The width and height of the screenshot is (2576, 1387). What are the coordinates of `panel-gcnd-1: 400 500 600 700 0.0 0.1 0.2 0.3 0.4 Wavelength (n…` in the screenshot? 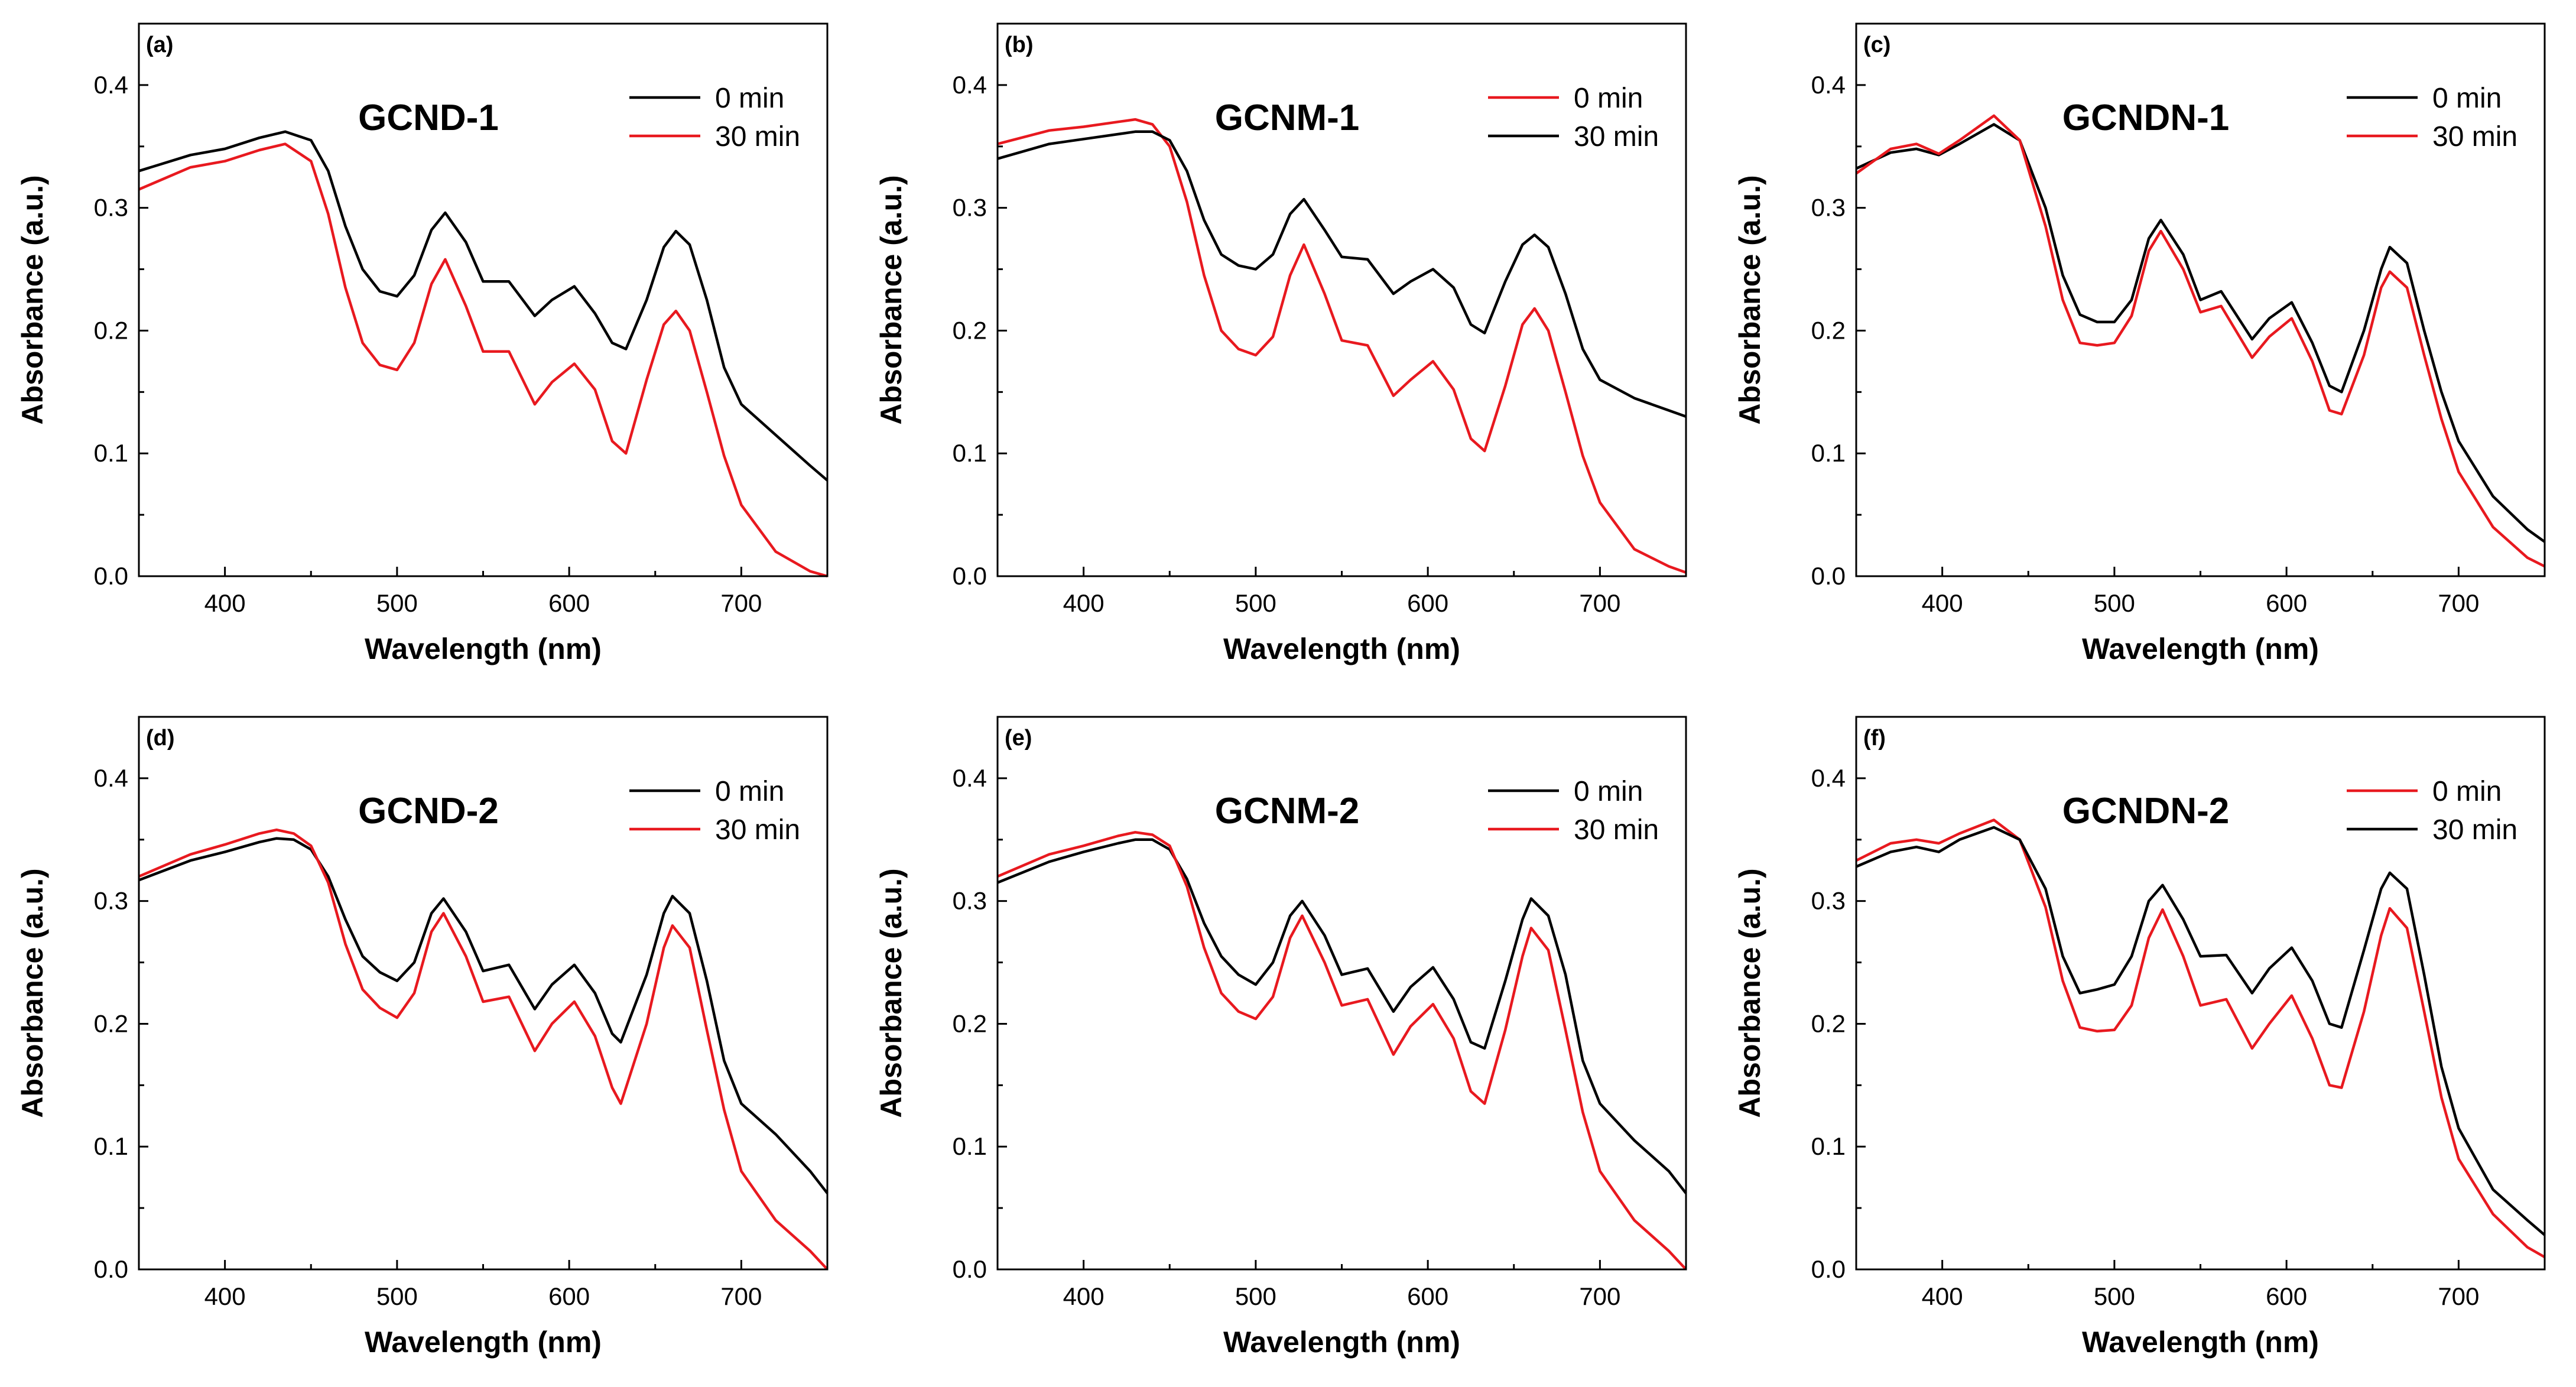 It's located at (422, 343).